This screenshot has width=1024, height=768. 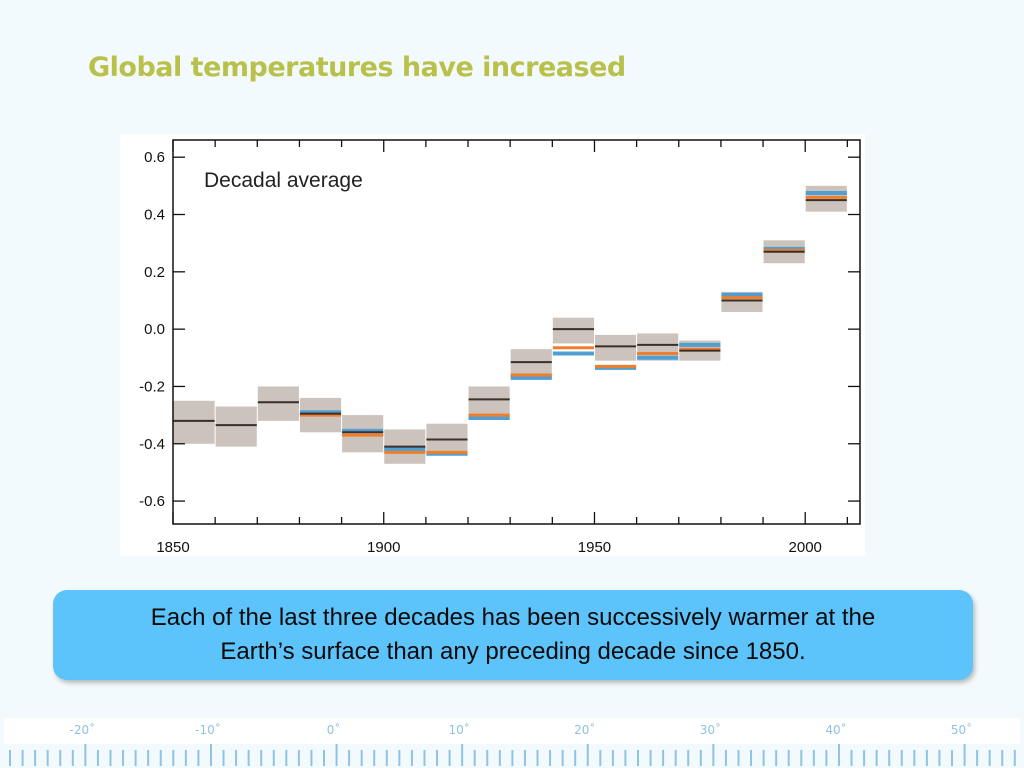 I want to click on y-tick-label: 0.6, so click(x=154, y=157).